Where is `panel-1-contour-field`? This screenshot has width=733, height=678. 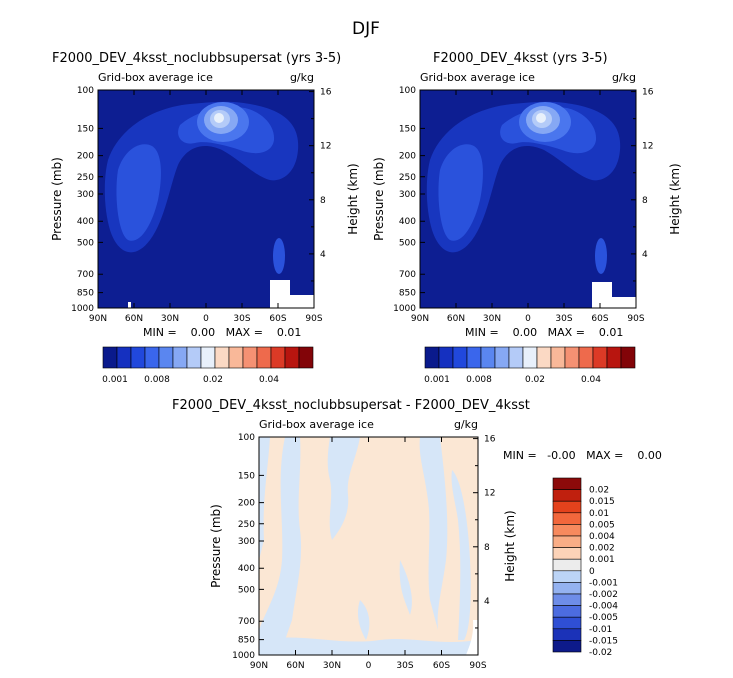
panel-1-contour-field is located at coordinates (206, 199).